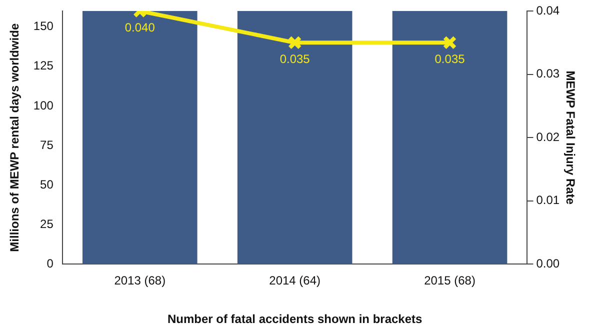 Image resolution: width=595 pixels, height=335 pixels. What do you see at coordinates (15, 137) in the screenshot?
I see `y-axis-title: Millions of MEWP rental days worldwide` at bounding box center [15, 137].